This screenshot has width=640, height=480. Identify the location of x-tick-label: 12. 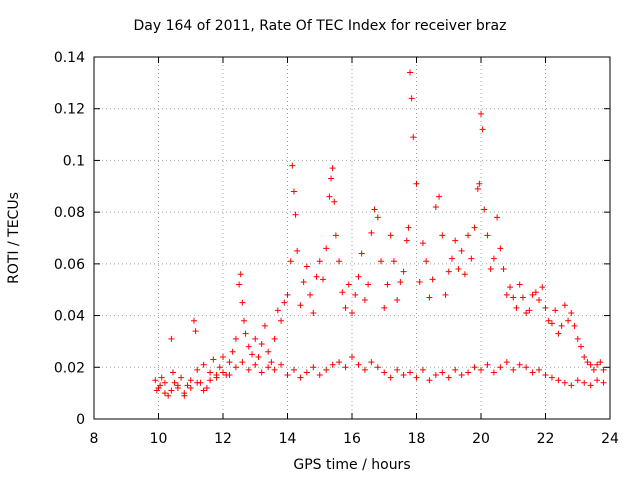
(223, 439).